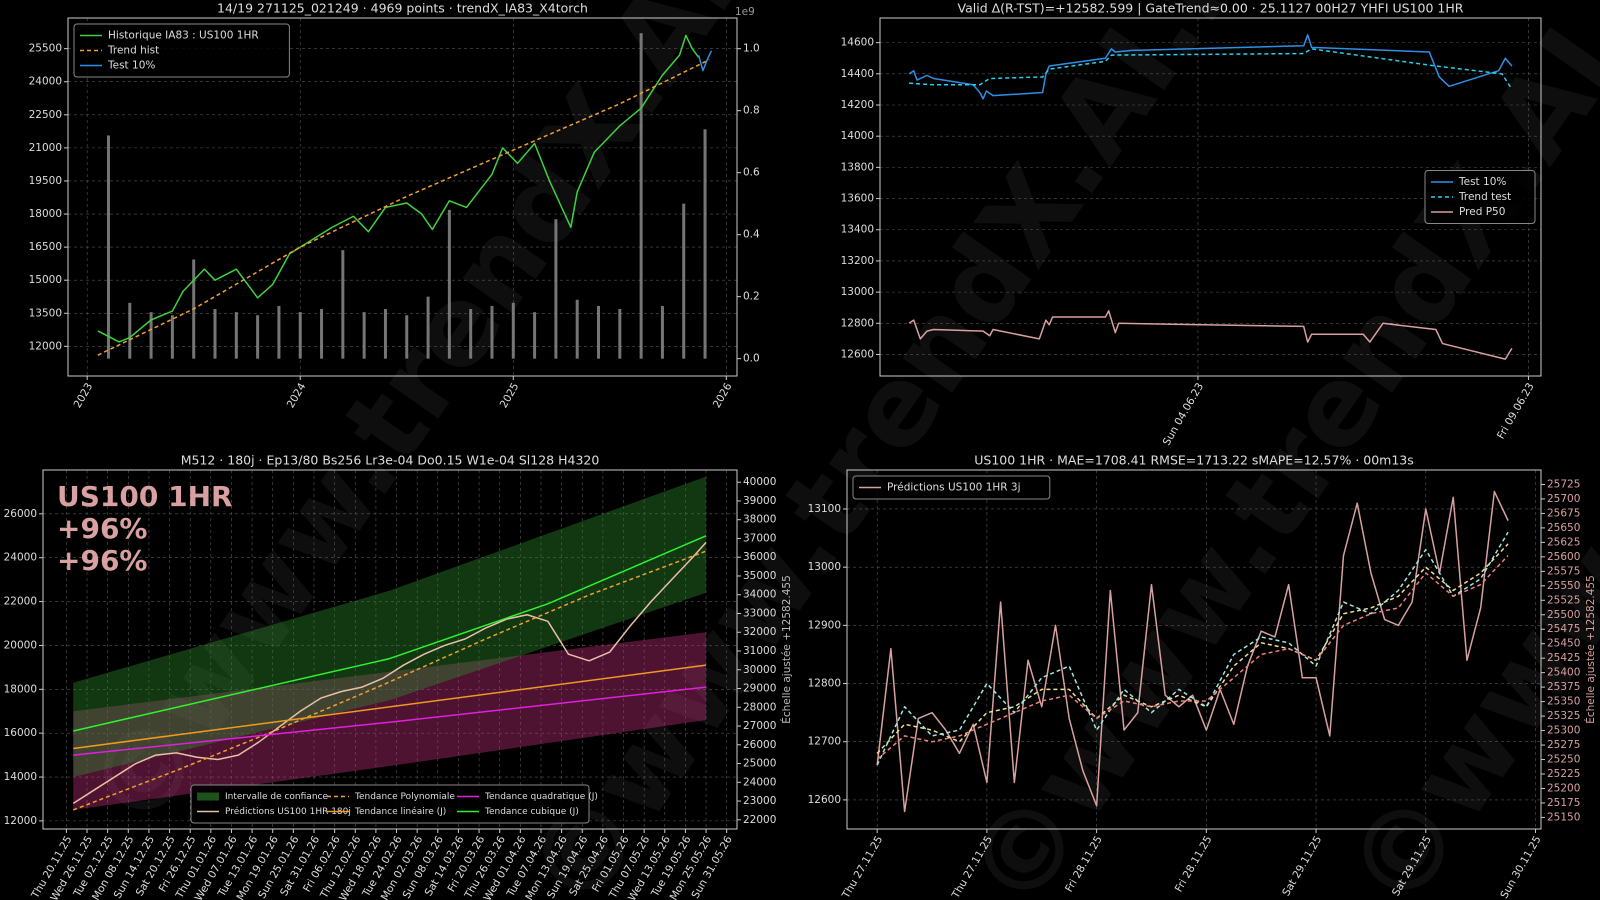  What do you see at coordinates (824, 742) in the screenshot?
I see `y-tick-label: 12700` at bounding box center [824, 742].